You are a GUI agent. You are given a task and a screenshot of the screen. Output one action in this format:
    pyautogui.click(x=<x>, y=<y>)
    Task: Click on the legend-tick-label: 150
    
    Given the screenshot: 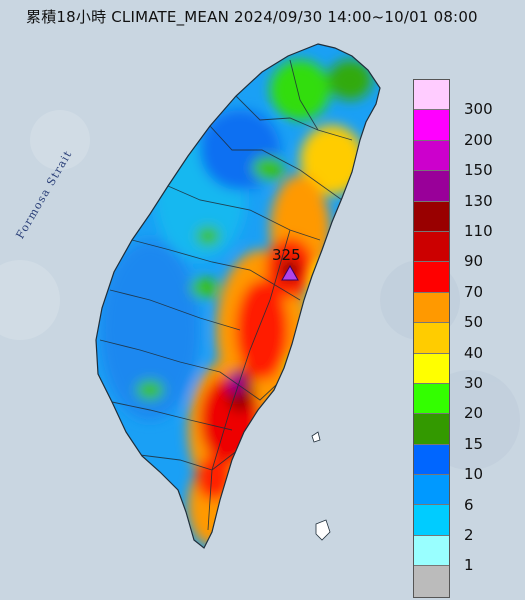 What is the action you would take?
    pyautogui.click(x=478, y=170)
    